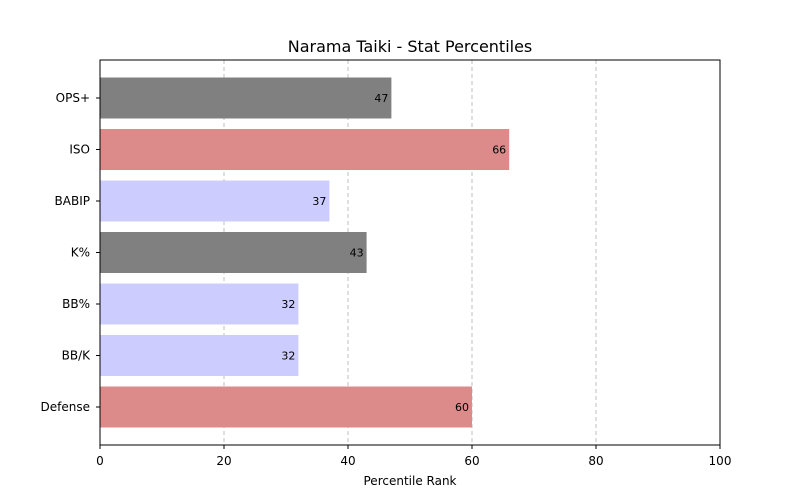  Describe the element at coordinates (70, 252) in the screenshot. I see `y-axis-ticks: OPS+ ISO BABIP K% BB% BB/K Defense` at that location.